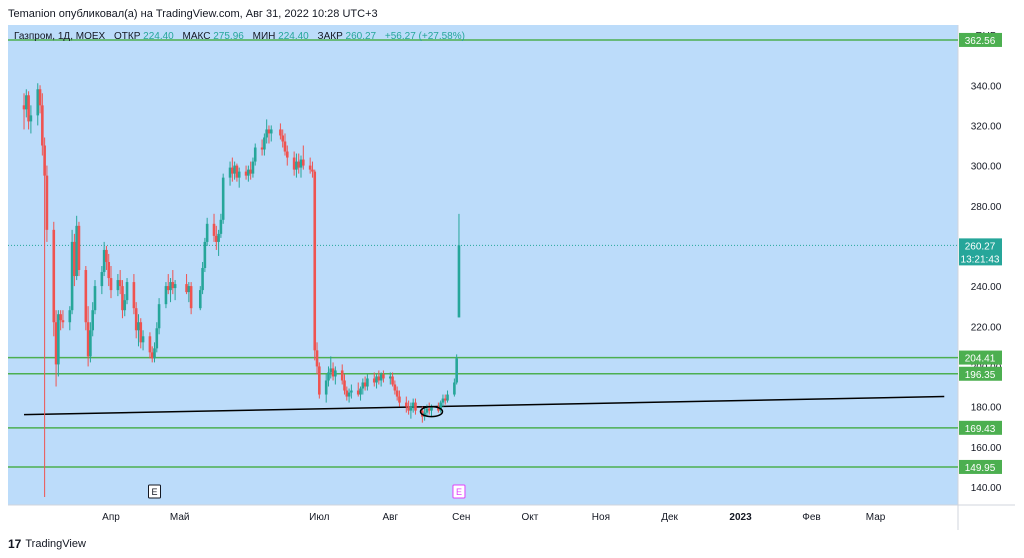 The height and width of the screenshot is (558, 1024). I want to click on legend-close-label: ЗАКР, so click(331, 36).